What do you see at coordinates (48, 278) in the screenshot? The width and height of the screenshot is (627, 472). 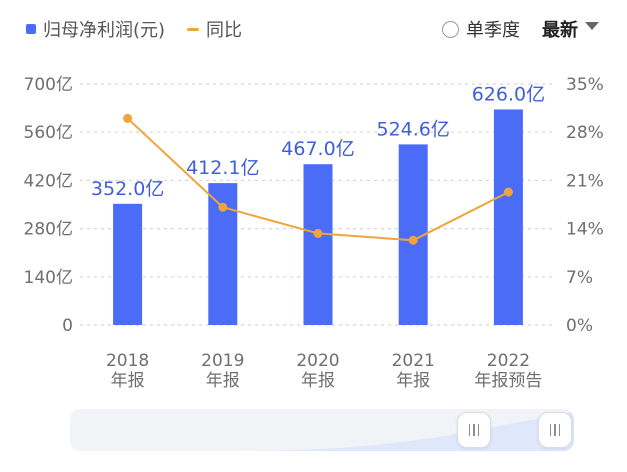 I see `y-left-tick-label: 140亿` at bounding box center [48, 278].